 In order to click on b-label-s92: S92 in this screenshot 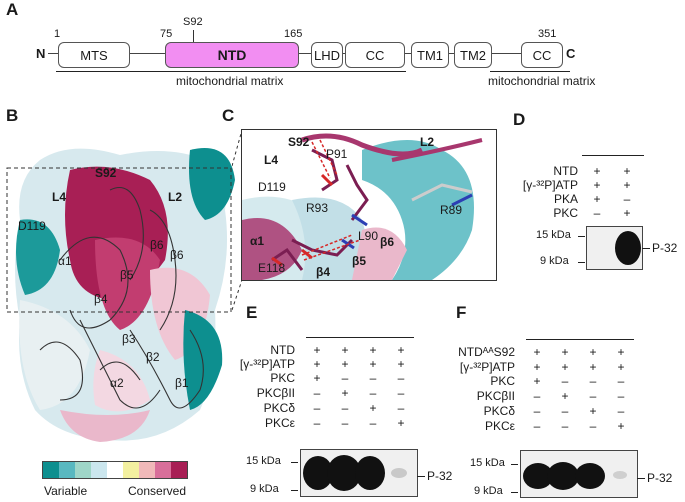, I will do `click(106, 173)`.